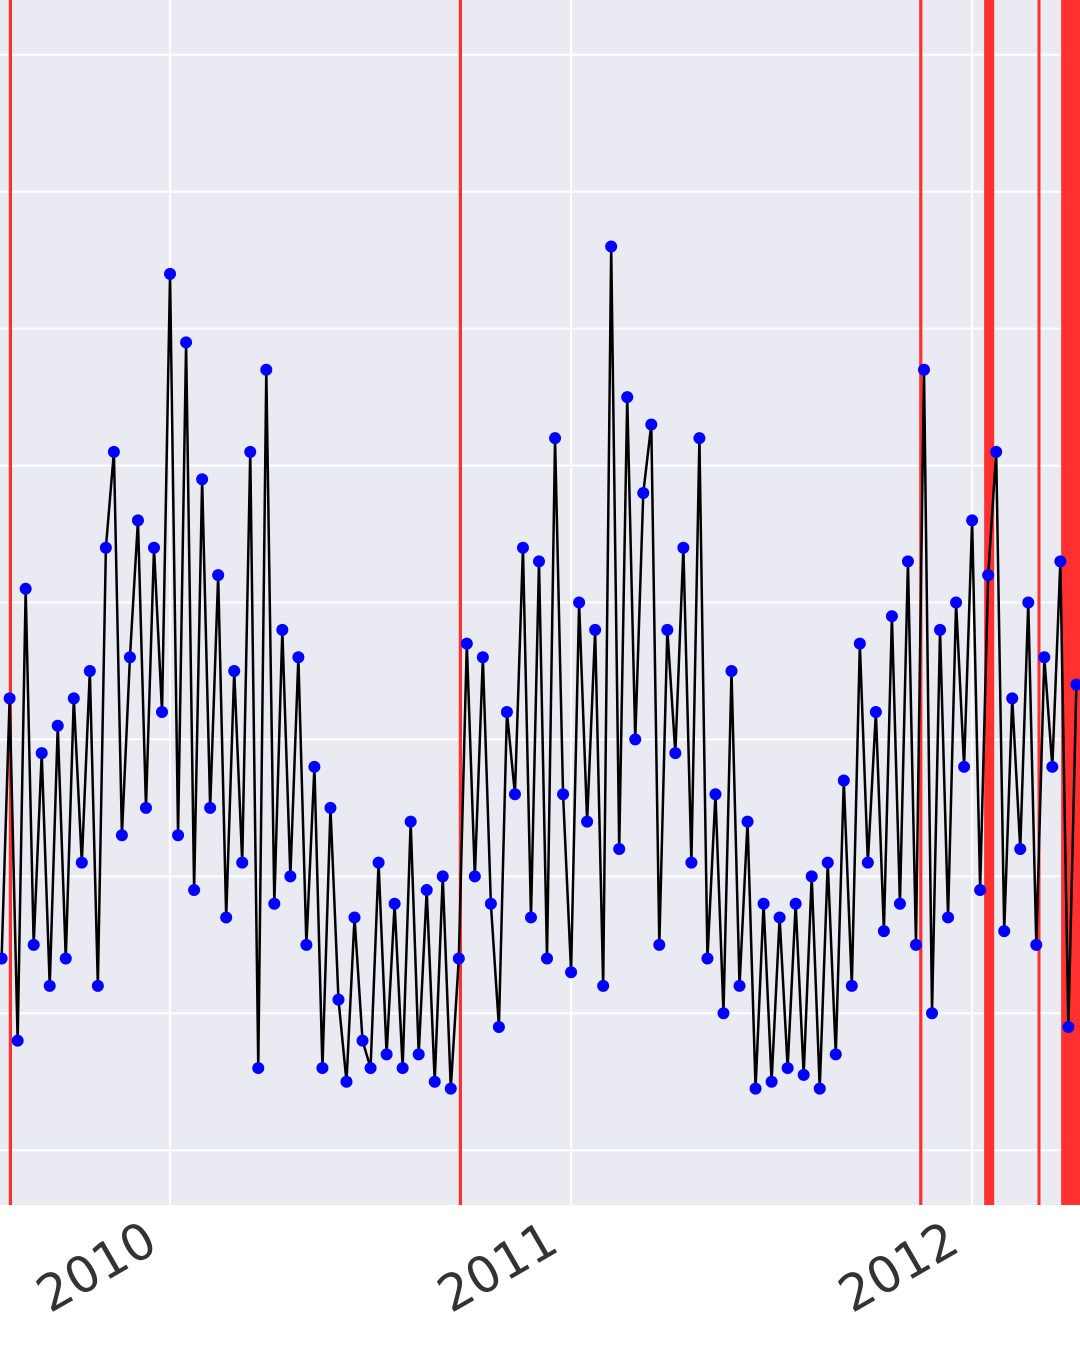 This screenshot has height=1350, width=1080. What do you see at coordinates (497, 1267) in the screenshot?
I see `x-tick-label: 2011` at bounding box center [497, 1267].